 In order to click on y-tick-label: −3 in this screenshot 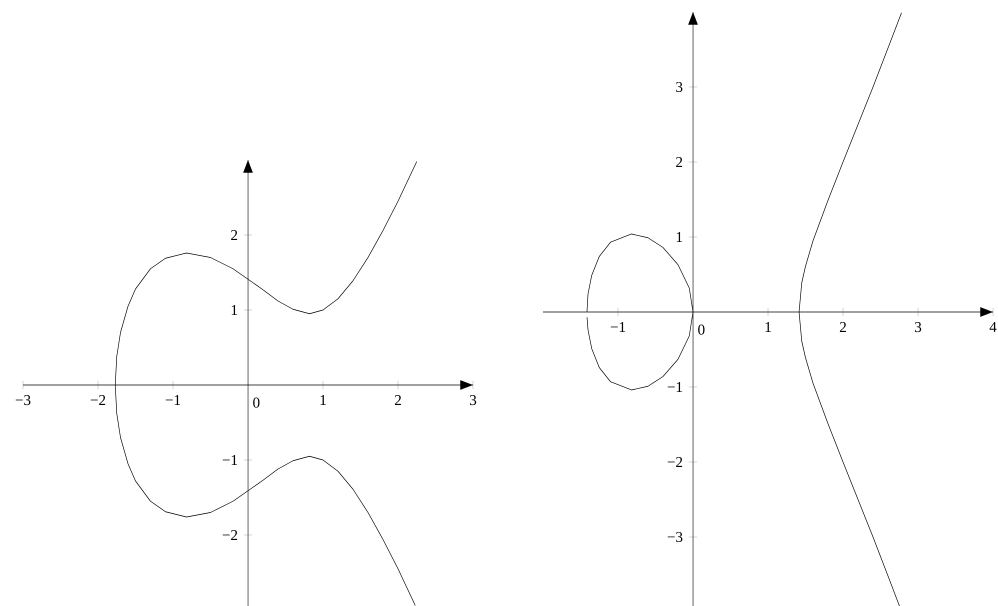, I will do `click(675, 537)`.